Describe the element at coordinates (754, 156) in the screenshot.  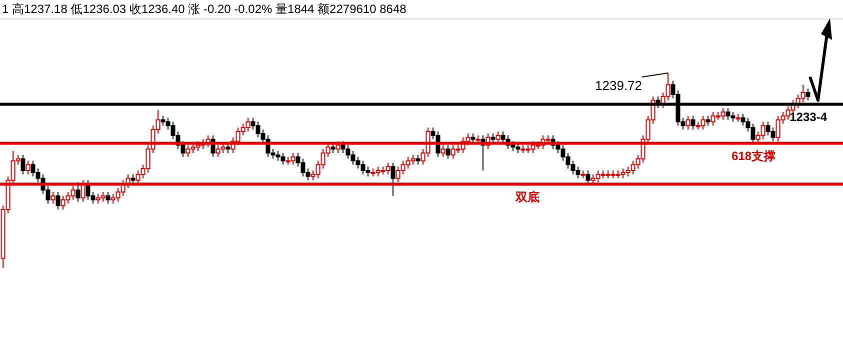
I see `ref-line-label: 618支撑` at that location.